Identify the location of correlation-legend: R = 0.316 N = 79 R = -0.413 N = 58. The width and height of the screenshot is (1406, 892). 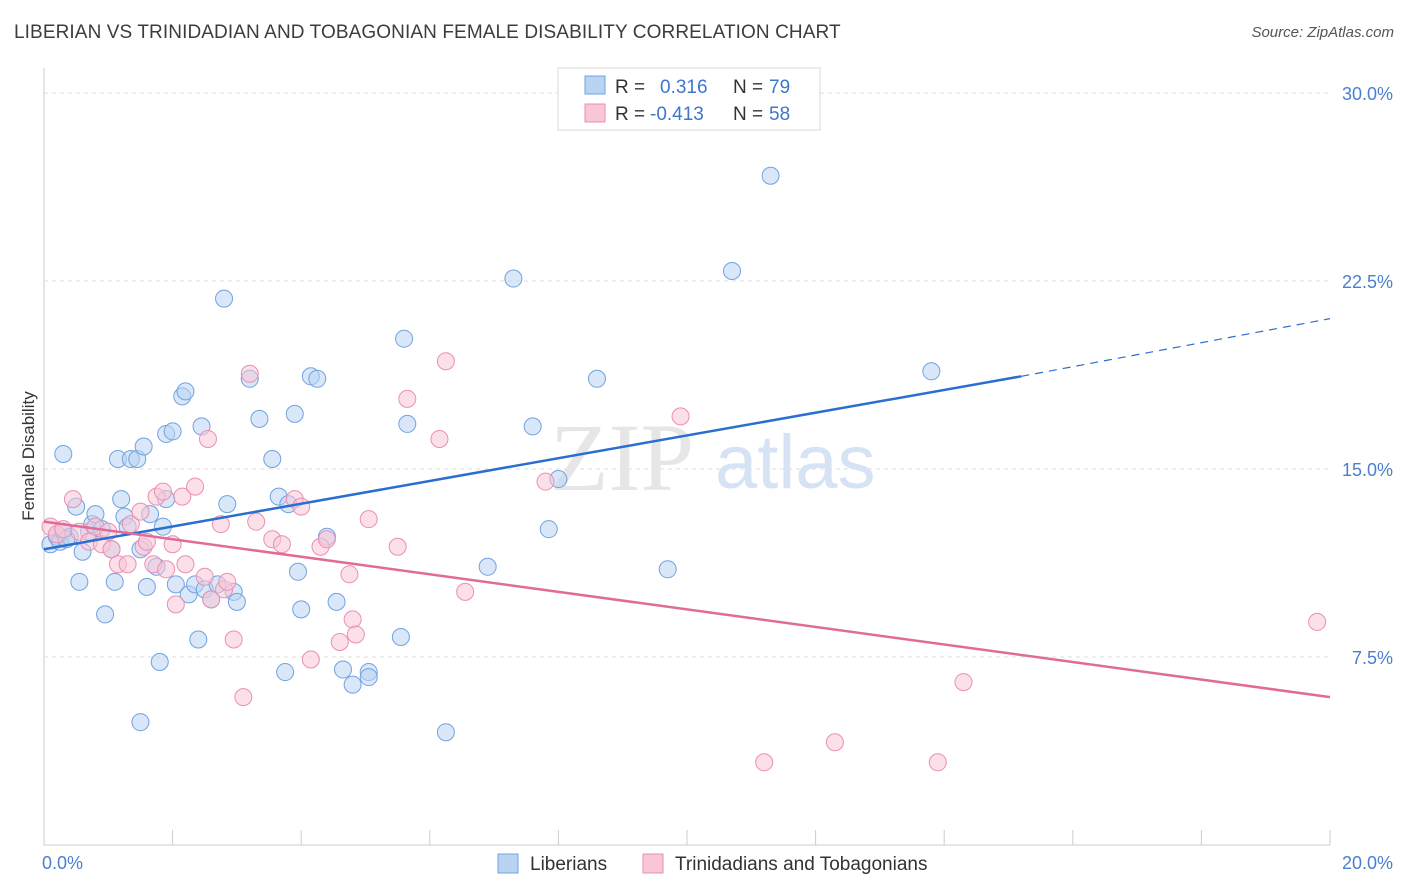
(689, 99).